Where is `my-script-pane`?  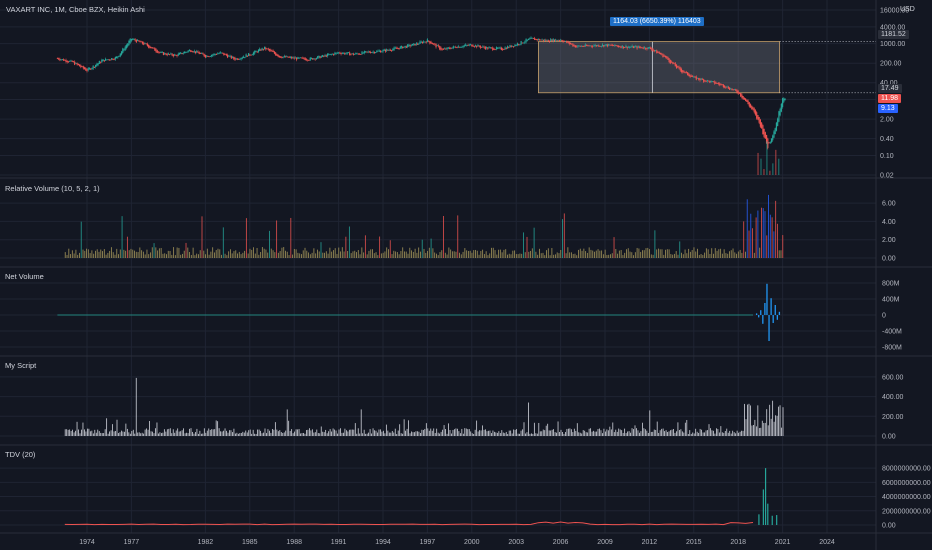 my-script-pane is located at coordinates (424, 406).